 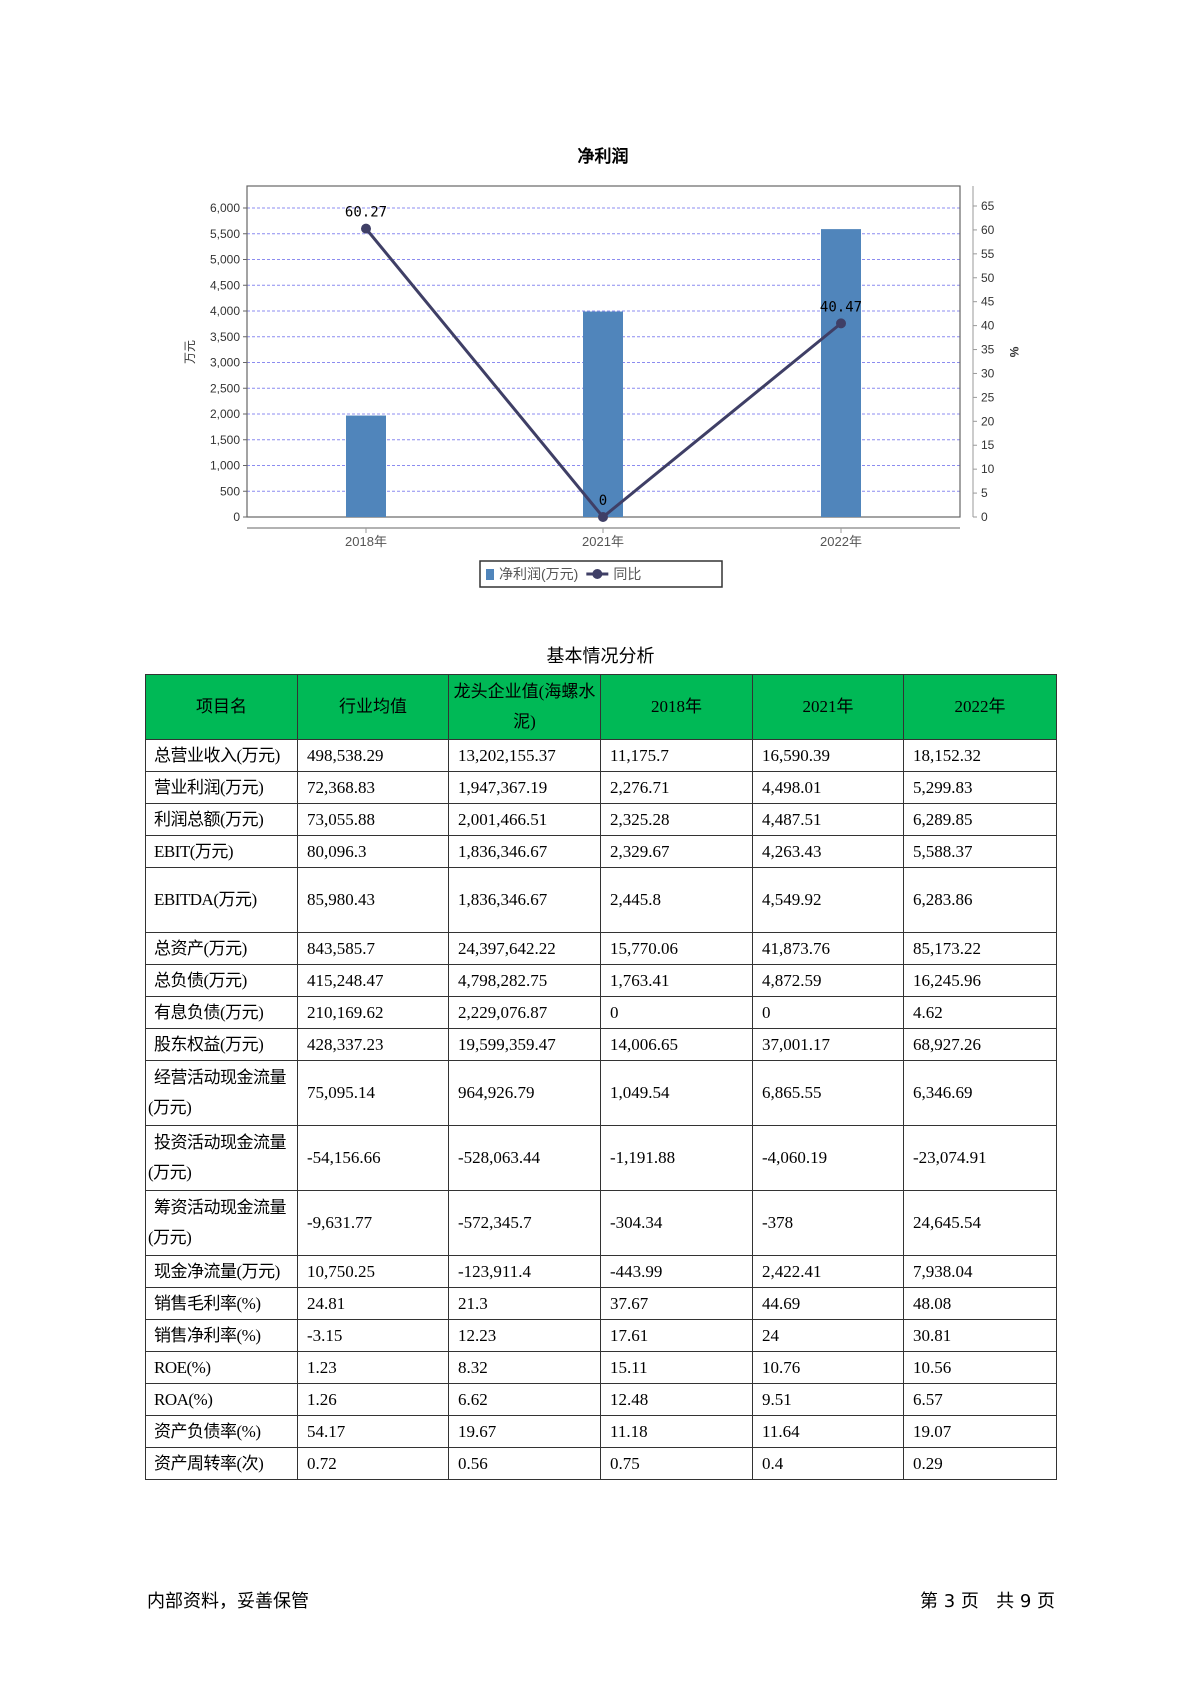 I want to click on table-cell: -23,074.91, so click(x=980, y=1158).